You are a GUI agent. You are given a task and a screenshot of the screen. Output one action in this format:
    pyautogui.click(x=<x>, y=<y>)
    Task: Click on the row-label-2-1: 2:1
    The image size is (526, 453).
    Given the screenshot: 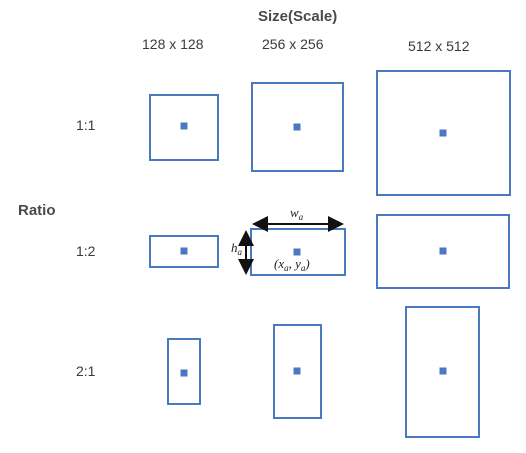 What is the action you would take?
    pyautogui.click(x=86, y=371)
    